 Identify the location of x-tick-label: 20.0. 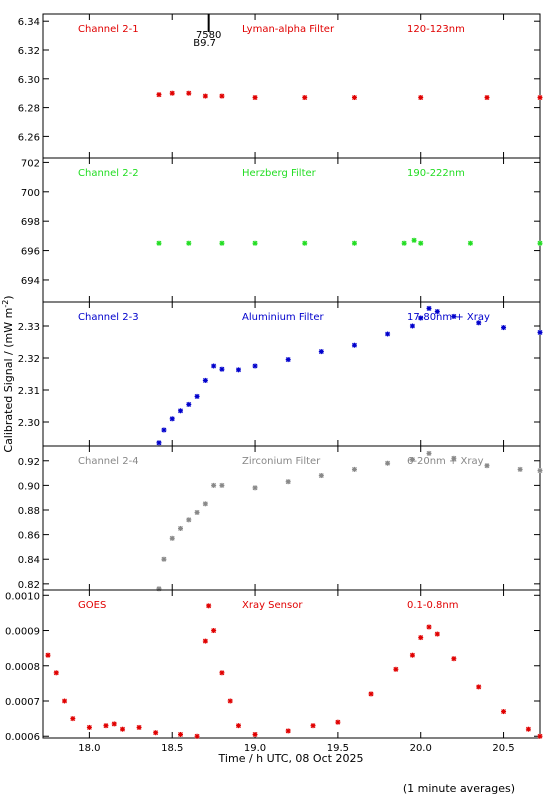
(421, 748).